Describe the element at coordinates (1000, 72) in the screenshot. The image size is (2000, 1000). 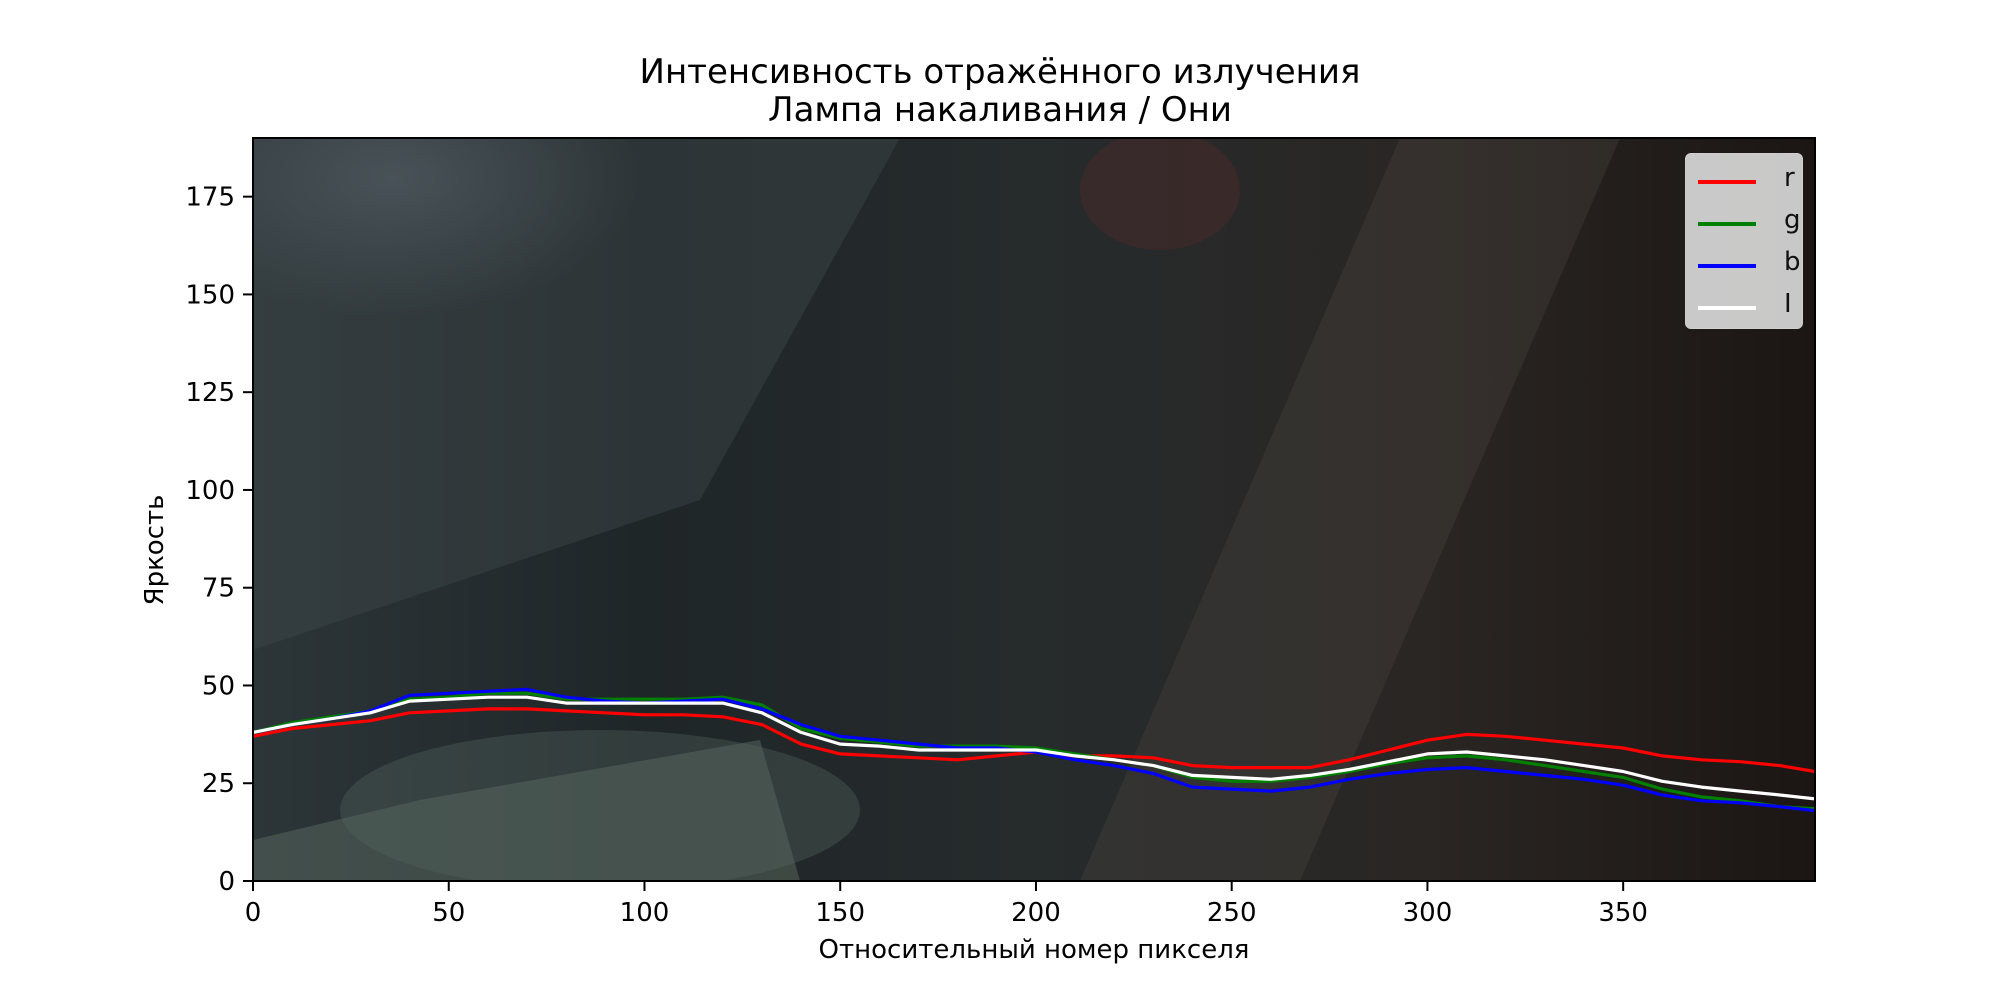
I see `chart-title: Интенсивность отражённого излучения` at that location.